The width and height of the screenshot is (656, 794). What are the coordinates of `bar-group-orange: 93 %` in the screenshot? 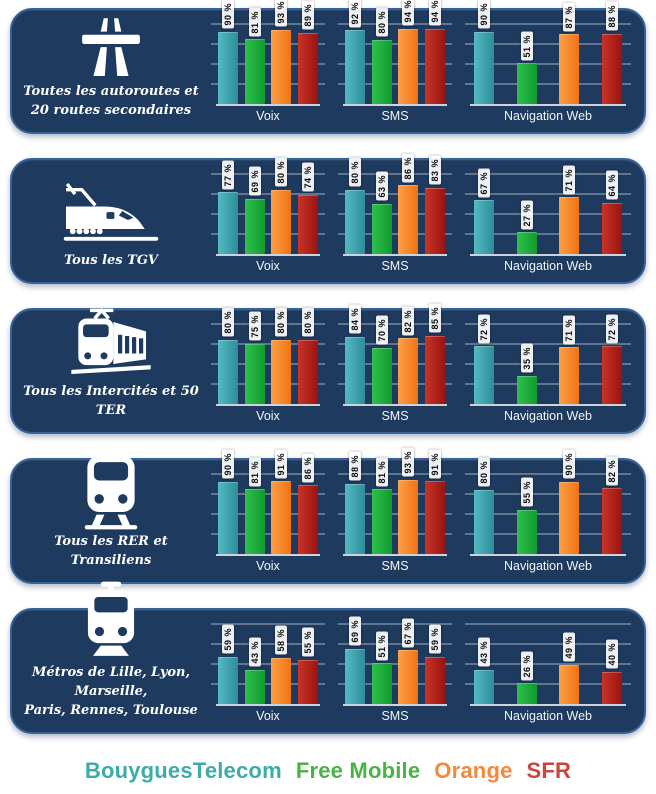 It's located at (408, 501).